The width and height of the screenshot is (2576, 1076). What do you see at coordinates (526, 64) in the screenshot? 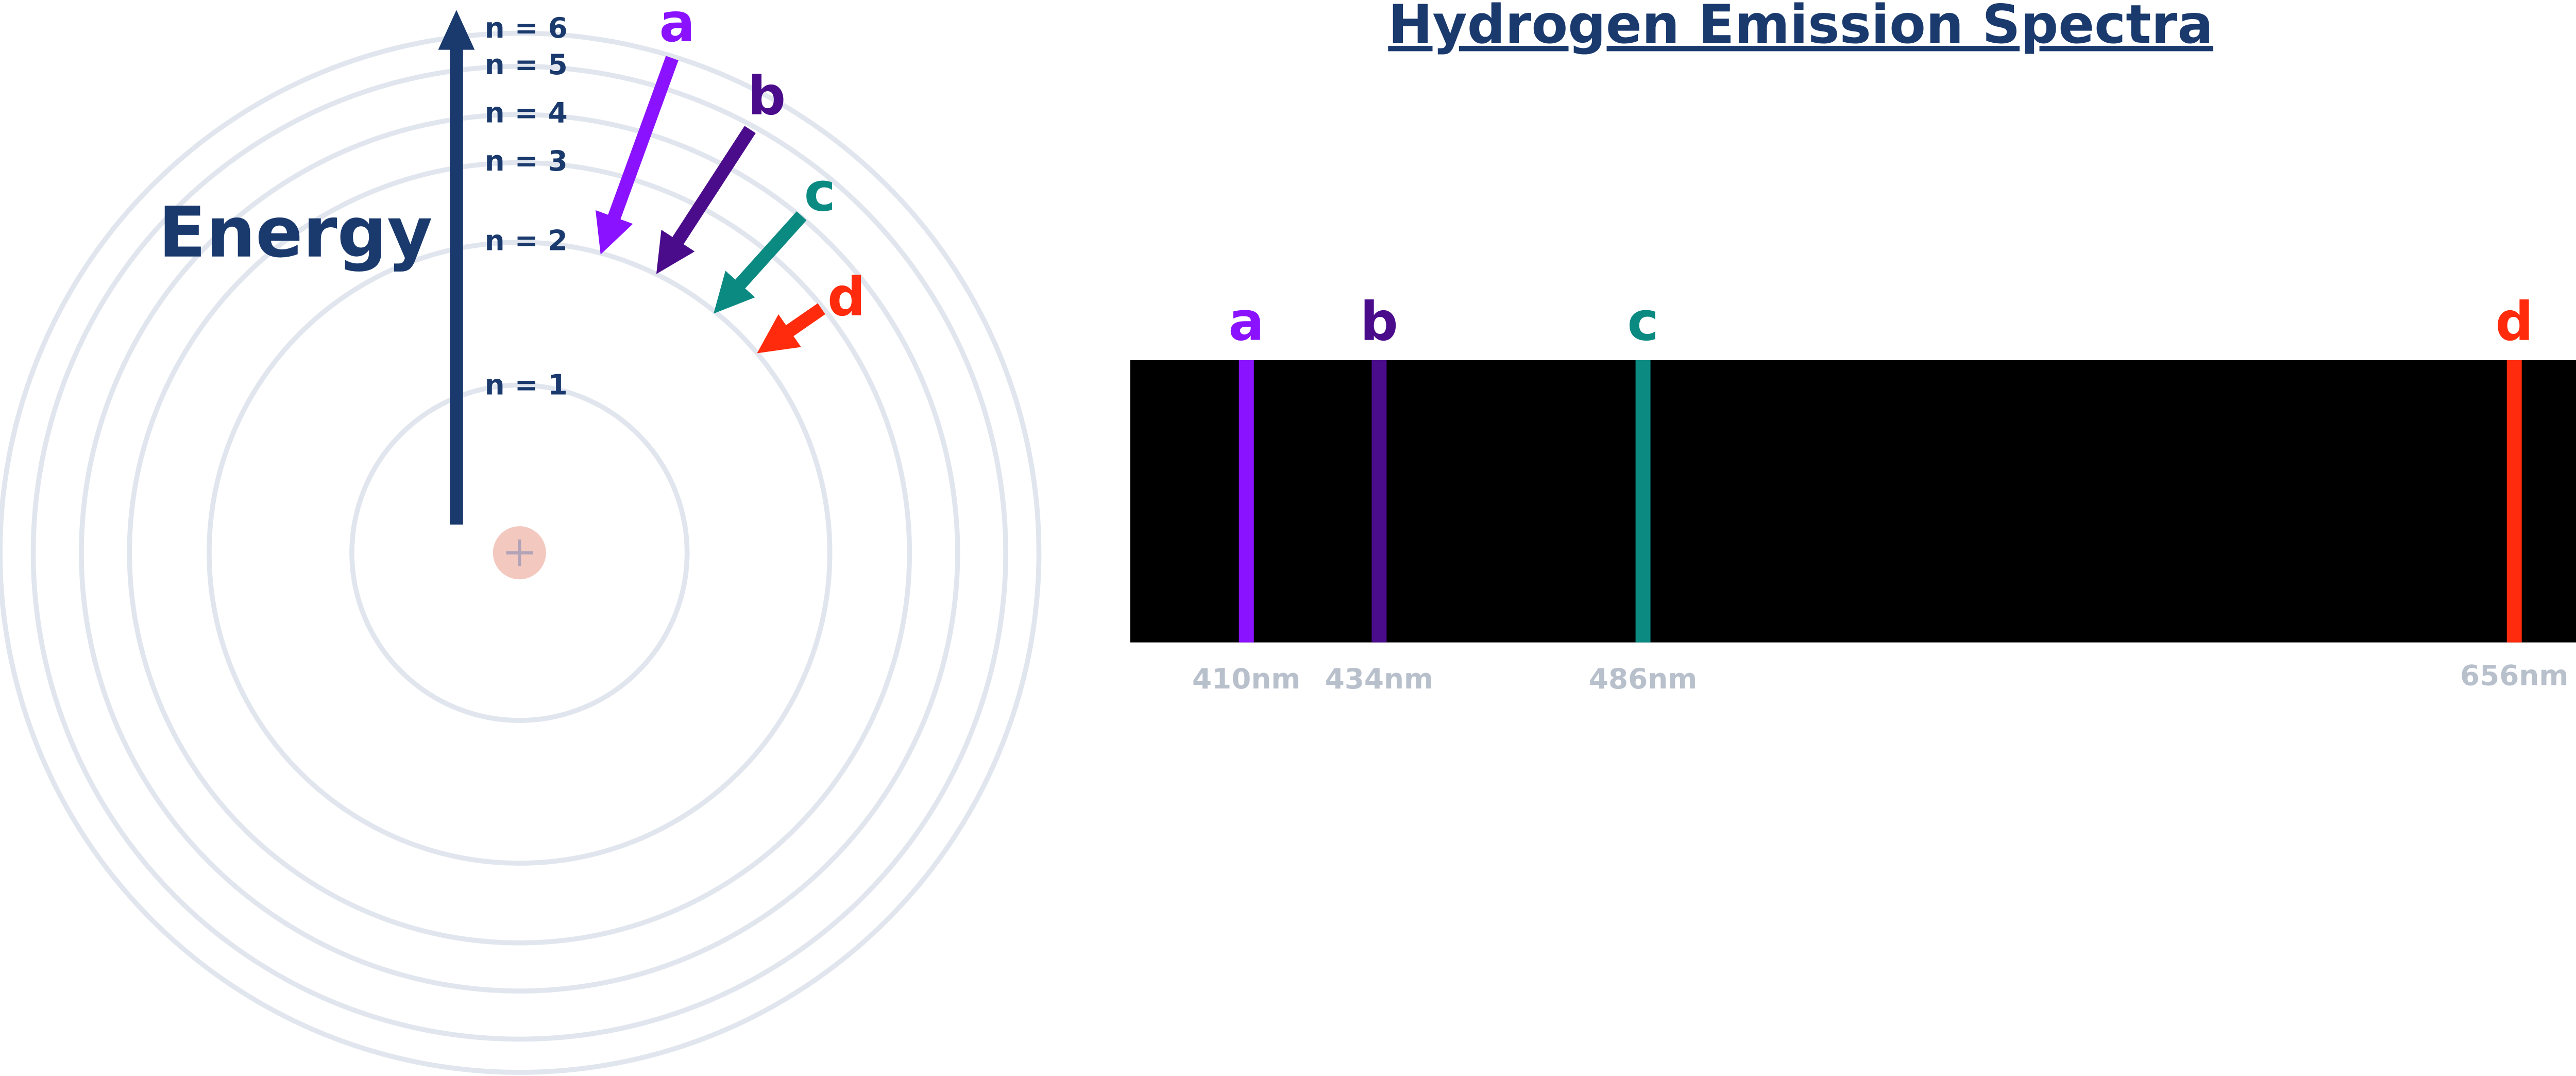
I see `level-label: n = 5` at bounding box center [526, 64].